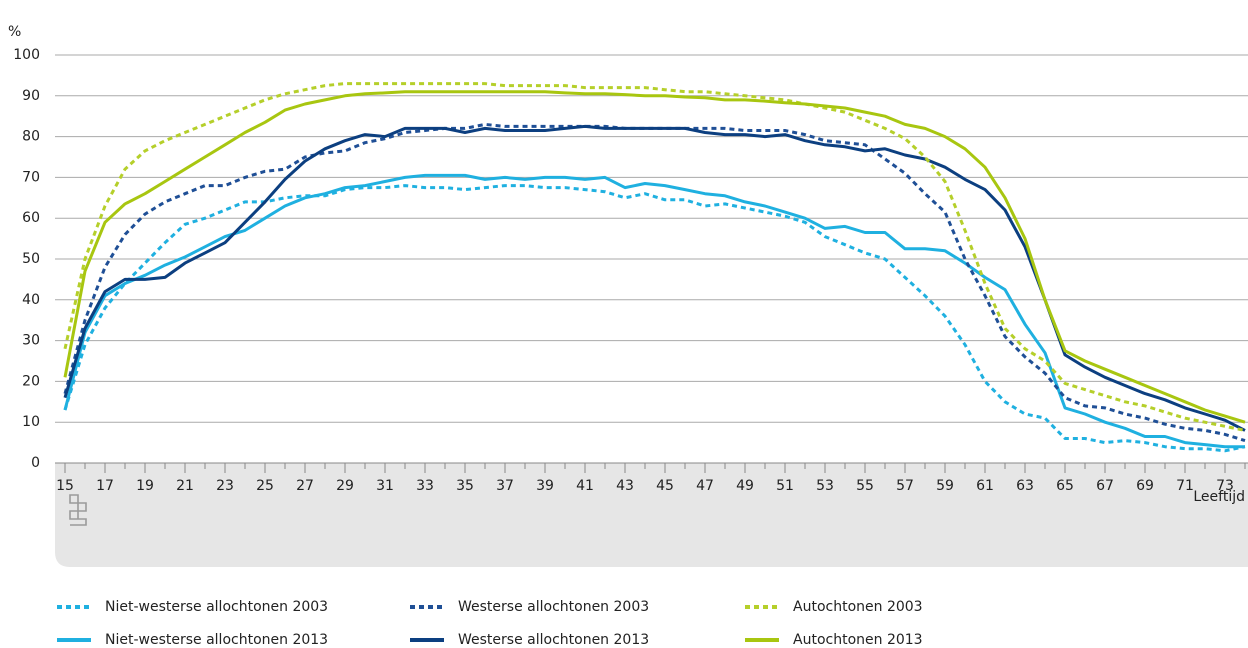 The height and width of the screenshot is (648, 1248). Describe the element at coordinates (31, 381) in the screenshot. I see `y-tick-label: 20` at that location.